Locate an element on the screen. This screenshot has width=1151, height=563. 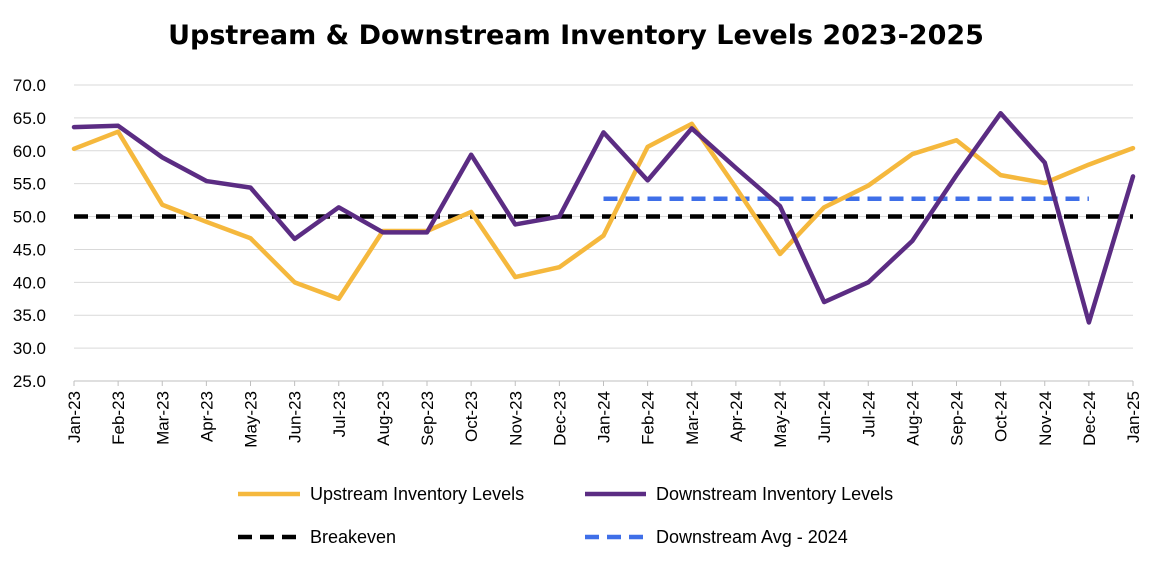
y-tick-label: 40.0 is located at coordinates (29, 282).